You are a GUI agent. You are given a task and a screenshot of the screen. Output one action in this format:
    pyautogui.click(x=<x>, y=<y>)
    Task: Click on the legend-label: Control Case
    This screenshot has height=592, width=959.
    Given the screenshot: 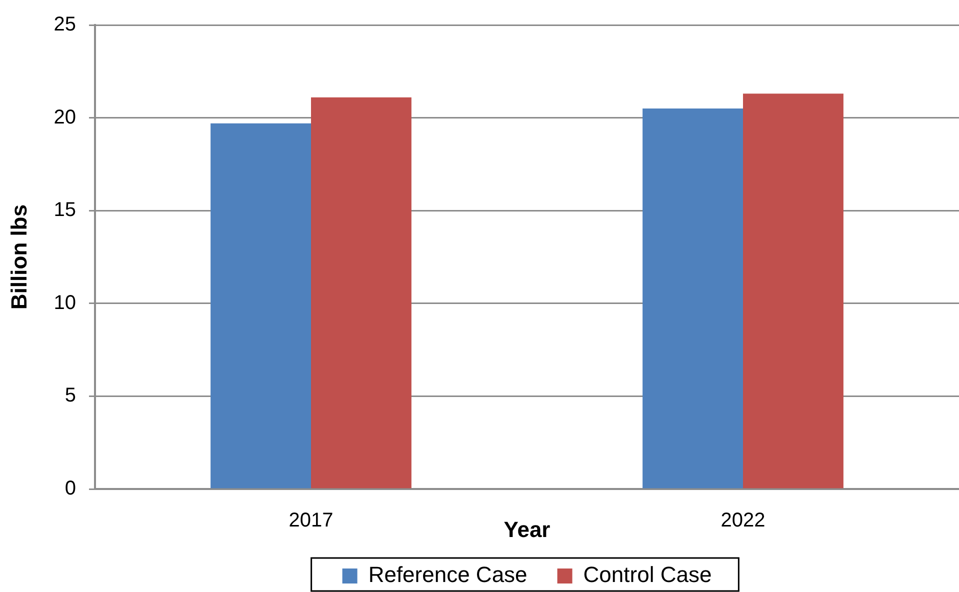 What is the action you would take?
    pyautogui.click(x=647, y=575)
    